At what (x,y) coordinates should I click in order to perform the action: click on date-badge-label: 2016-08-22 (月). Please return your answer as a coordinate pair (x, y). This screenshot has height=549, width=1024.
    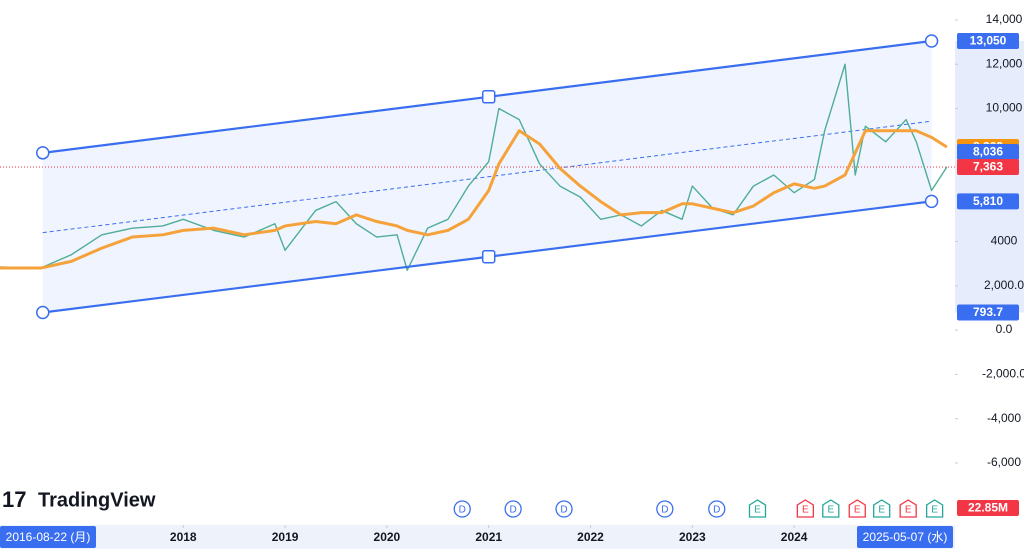
    Looking at the image, I should click on (48, 537).